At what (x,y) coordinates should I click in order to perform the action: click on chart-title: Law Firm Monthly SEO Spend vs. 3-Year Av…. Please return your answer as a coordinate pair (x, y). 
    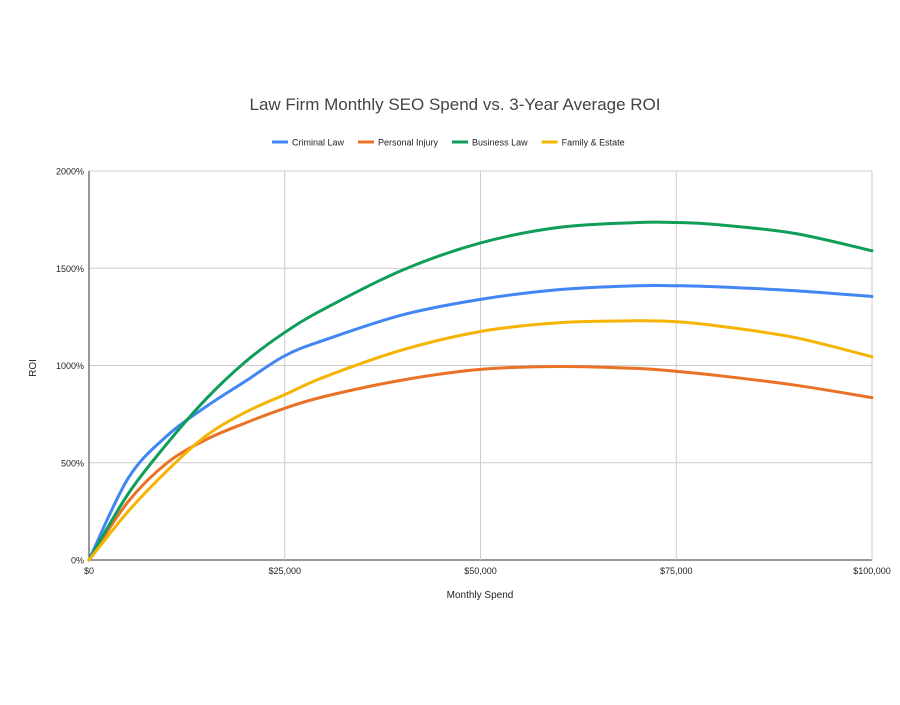
    Looking at the image, I should click on (454, 104).